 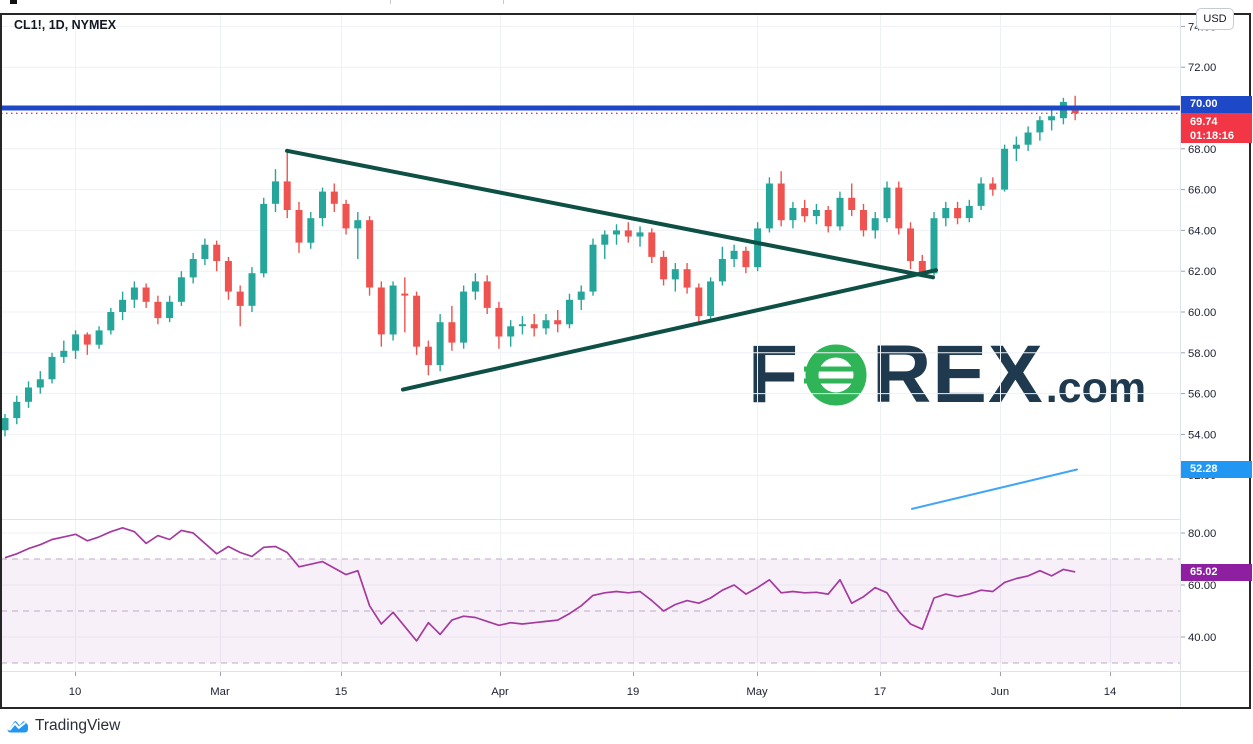 What do you see at coordinates (65, 25) in the screenshot?
I see `symbol-title: CL1!, 1D, NYMEX` at bounding box center [65, 25].